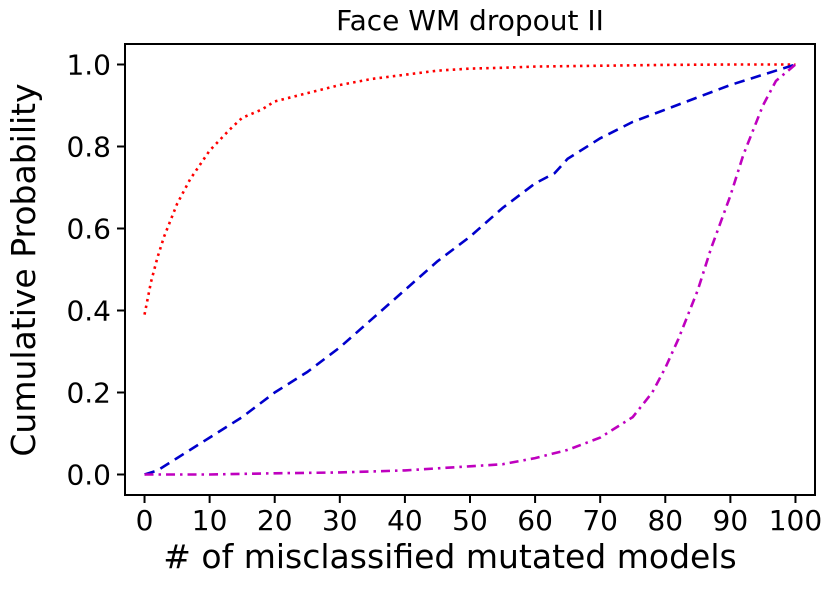  Describe the element at coordinates (600, 520) in the screenshot. I see `x-tick-label: 70` at that location.